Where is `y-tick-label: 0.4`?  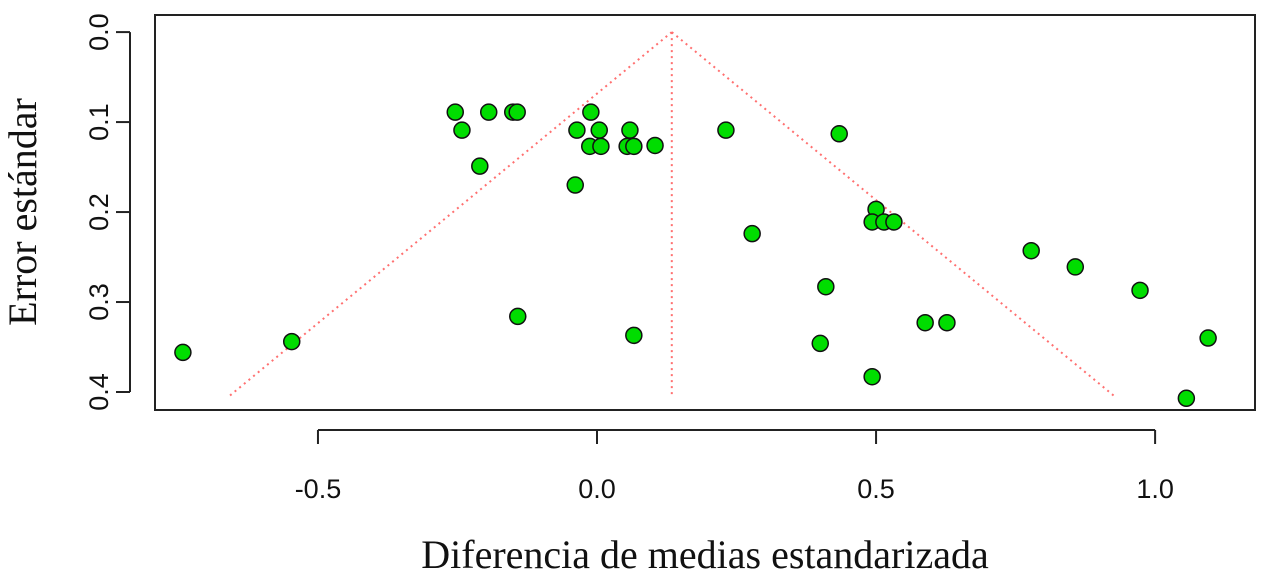 y-tick-label: 0.4 is located at coordinates (99, 392).